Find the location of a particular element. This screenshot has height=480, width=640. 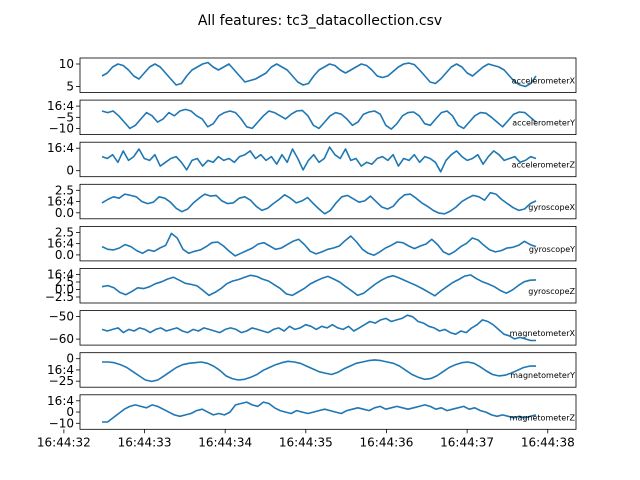

subplot-gyroscopeY: 0.016:42.5 gyroscopeY is located at coordinates (312, 243).